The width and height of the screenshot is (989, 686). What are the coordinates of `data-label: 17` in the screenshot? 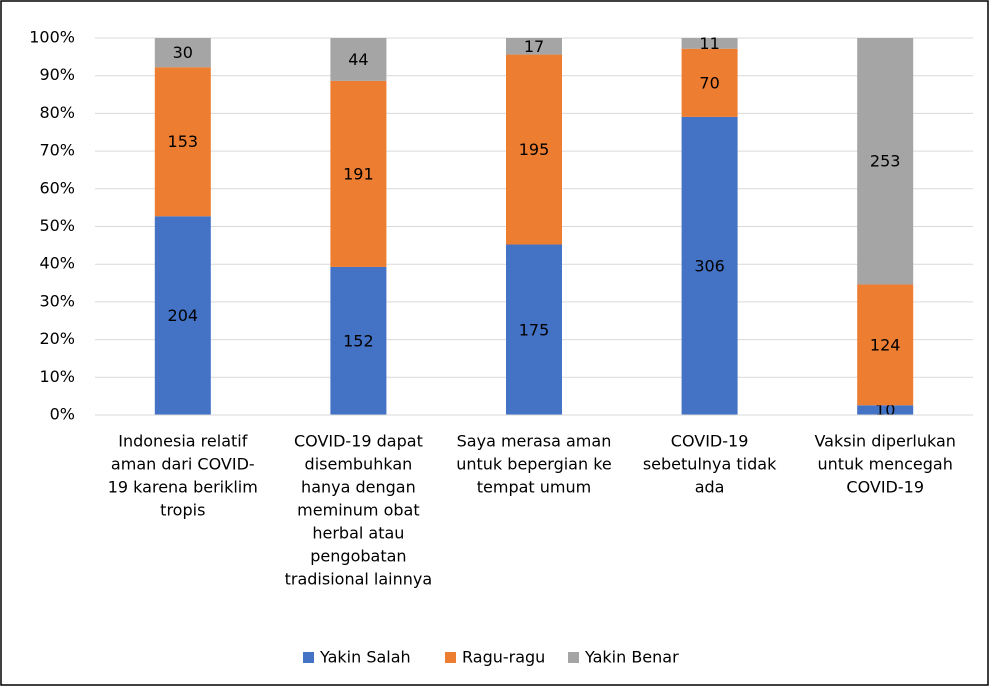 It's located at (534, 46).